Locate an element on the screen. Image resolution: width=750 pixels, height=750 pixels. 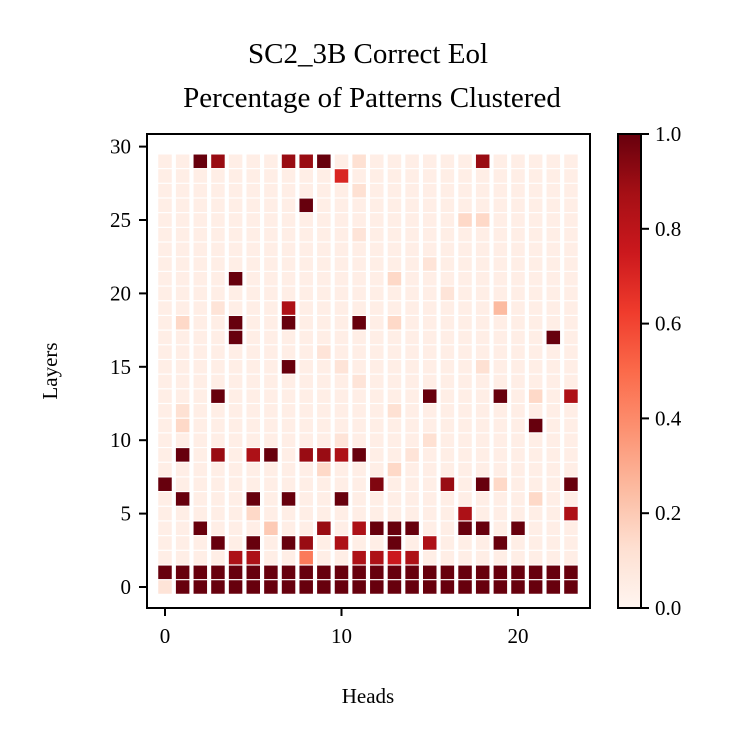
y-tick-label: 15 is located at coordinates (120, 367).